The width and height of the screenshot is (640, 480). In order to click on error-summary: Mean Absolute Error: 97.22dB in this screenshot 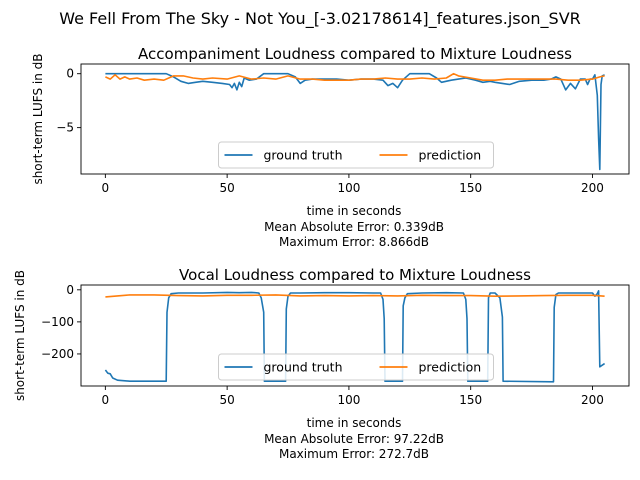, I will do `click(354, 439)`.